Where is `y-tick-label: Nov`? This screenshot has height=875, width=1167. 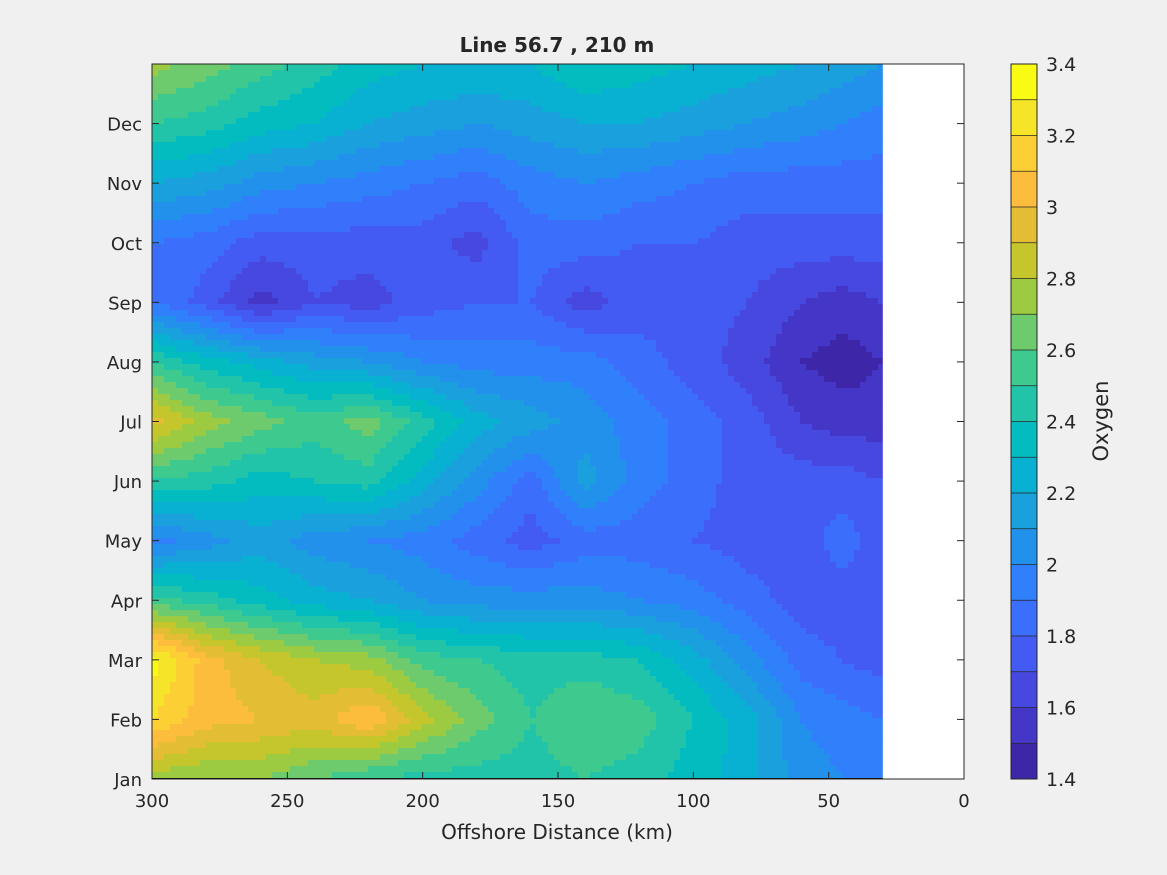
y-tick-label: Nov is located at coordinates (124, 184).